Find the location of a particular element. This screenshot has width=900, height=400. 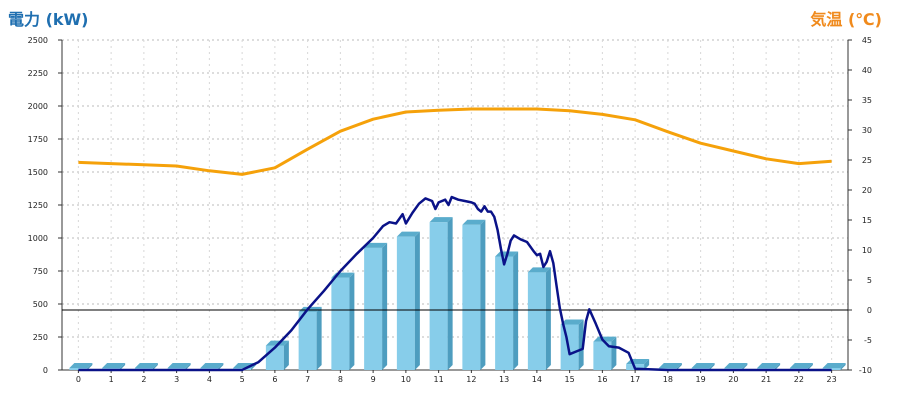

x-tick-label: 3 is located at coordinates (176, 379).